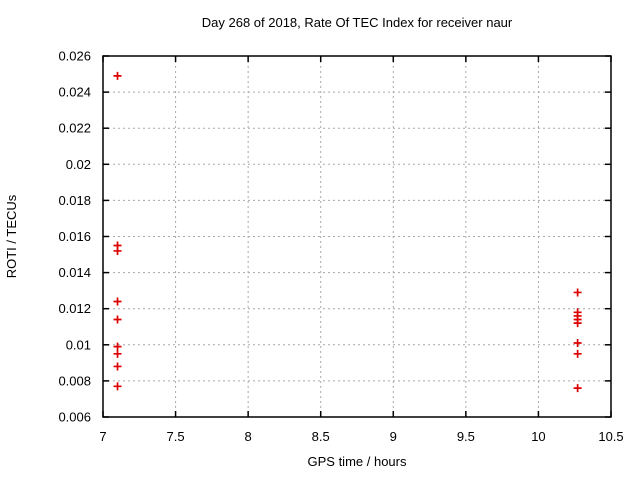  I want to click on y-tick-label: 0.012, so click(74, 308).